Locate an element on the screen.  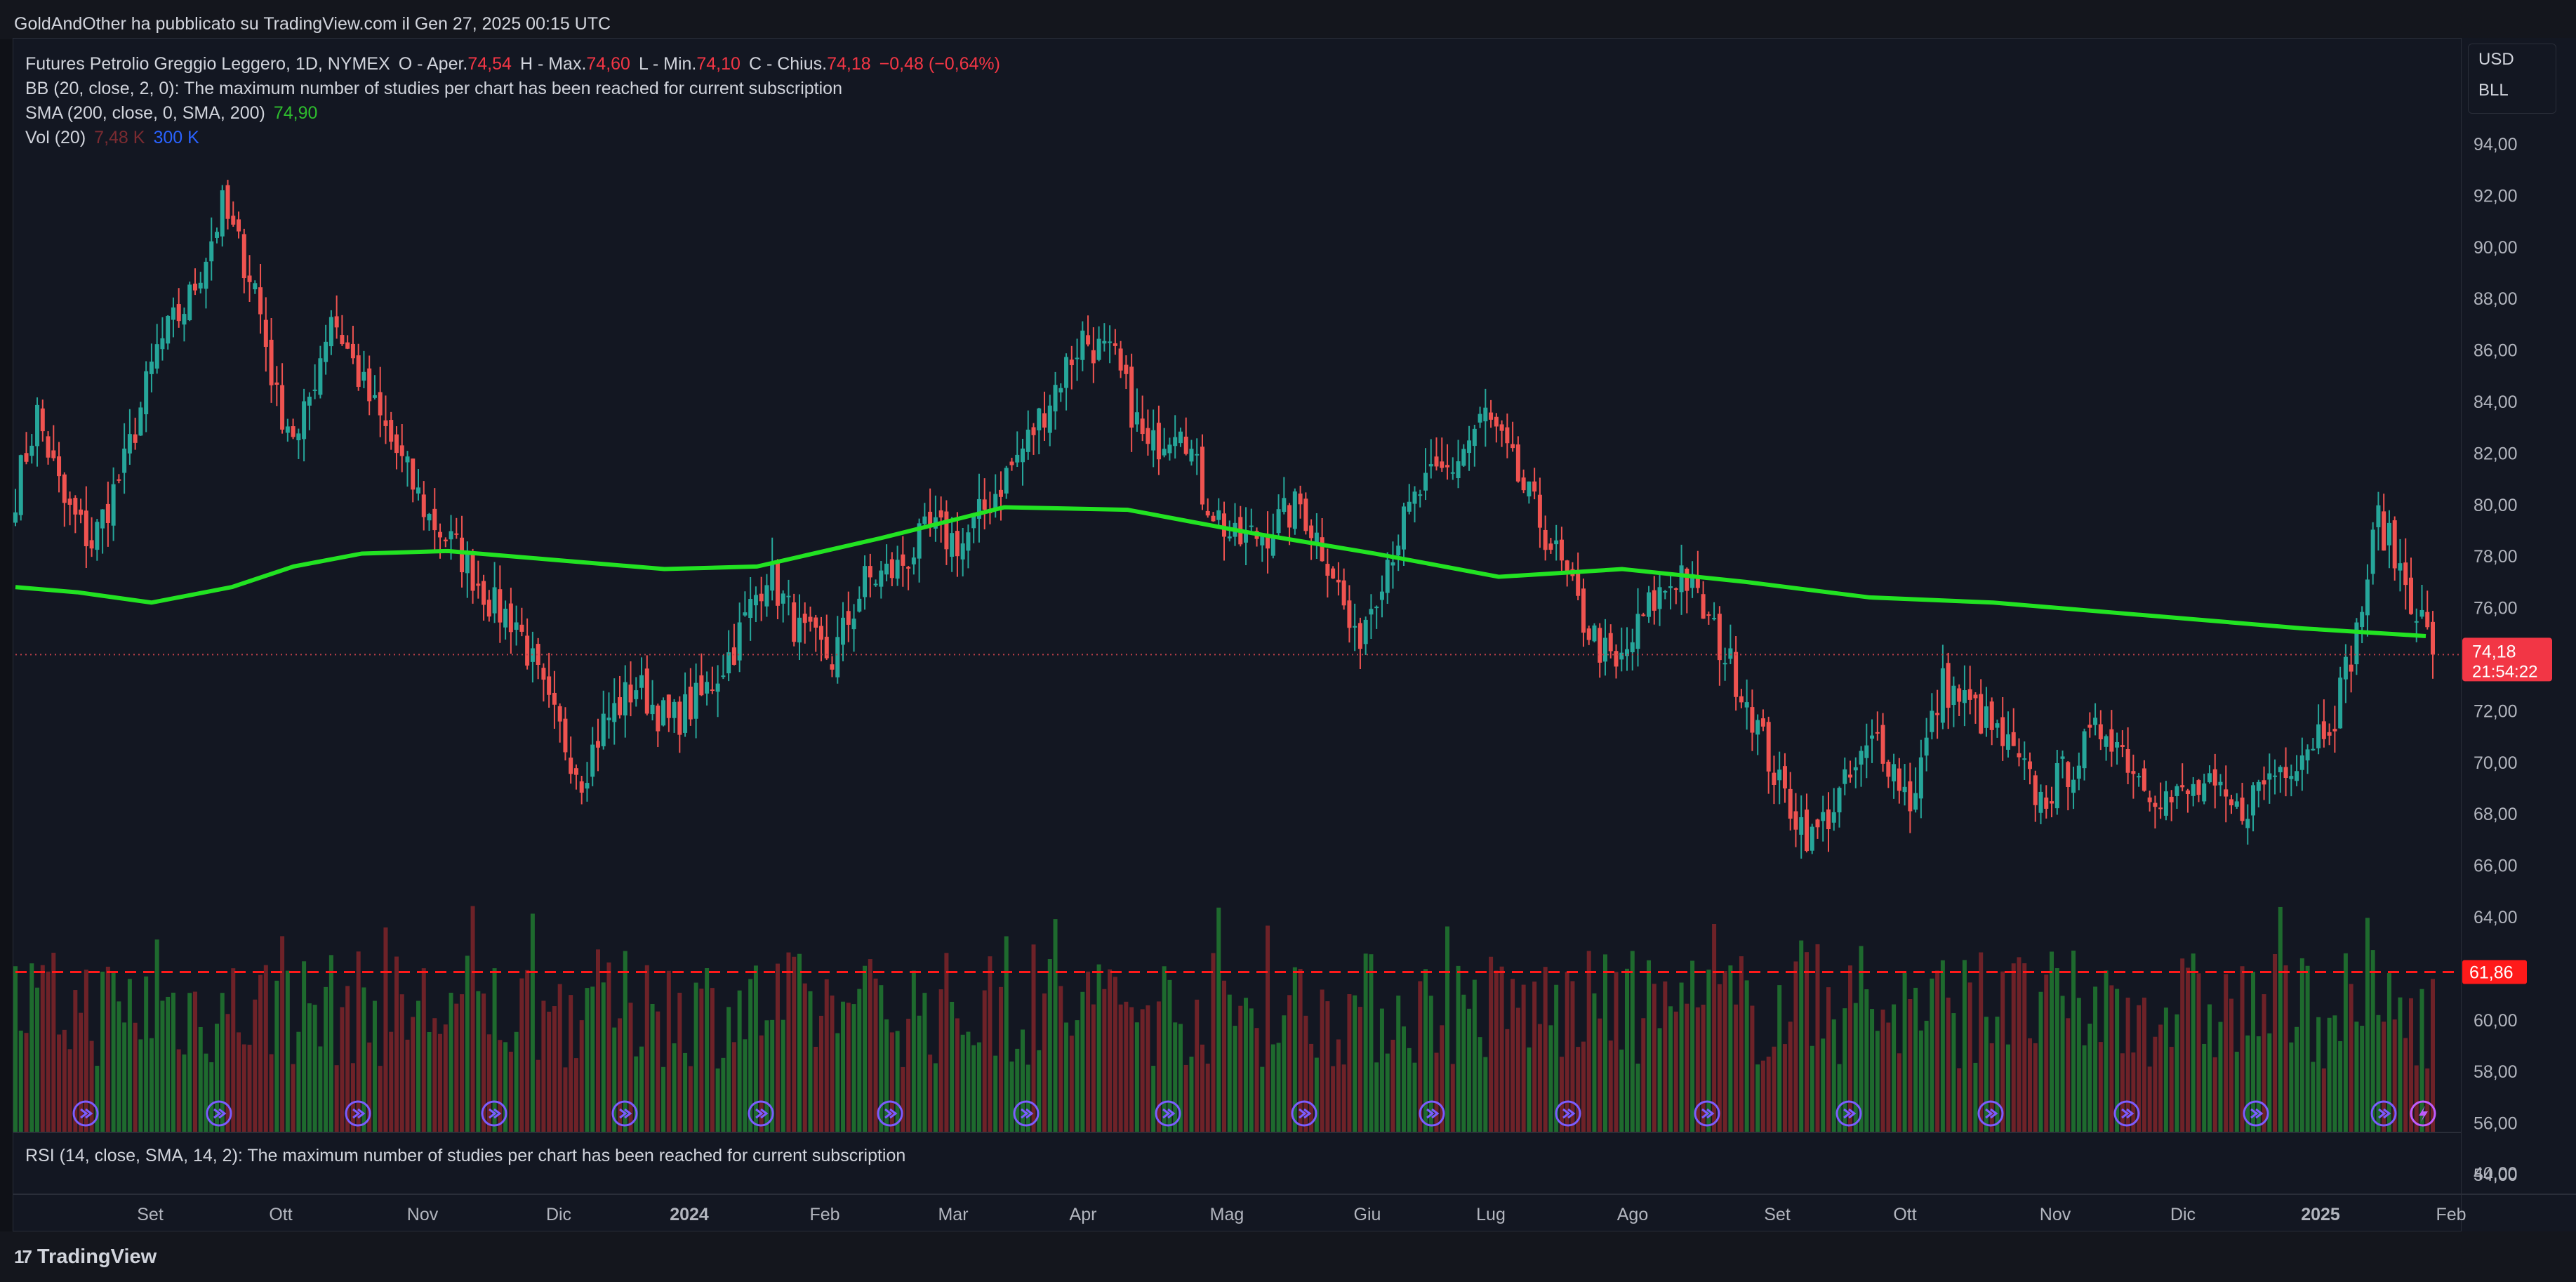
flash-event-icon is located at coordinates (2423, 1113).